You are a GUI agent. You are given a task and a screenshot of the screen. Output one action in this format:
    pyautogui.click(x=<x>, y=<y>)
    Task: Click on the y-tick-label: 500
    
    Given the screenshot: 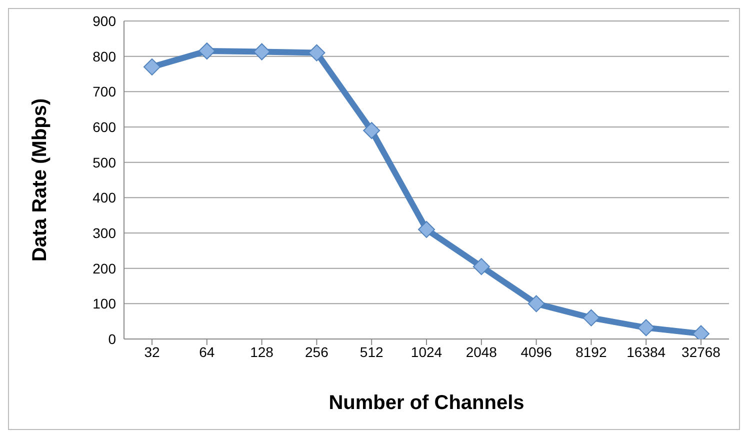 What is the action you would take?
    pyautogui.click(x=104, y=162)
    